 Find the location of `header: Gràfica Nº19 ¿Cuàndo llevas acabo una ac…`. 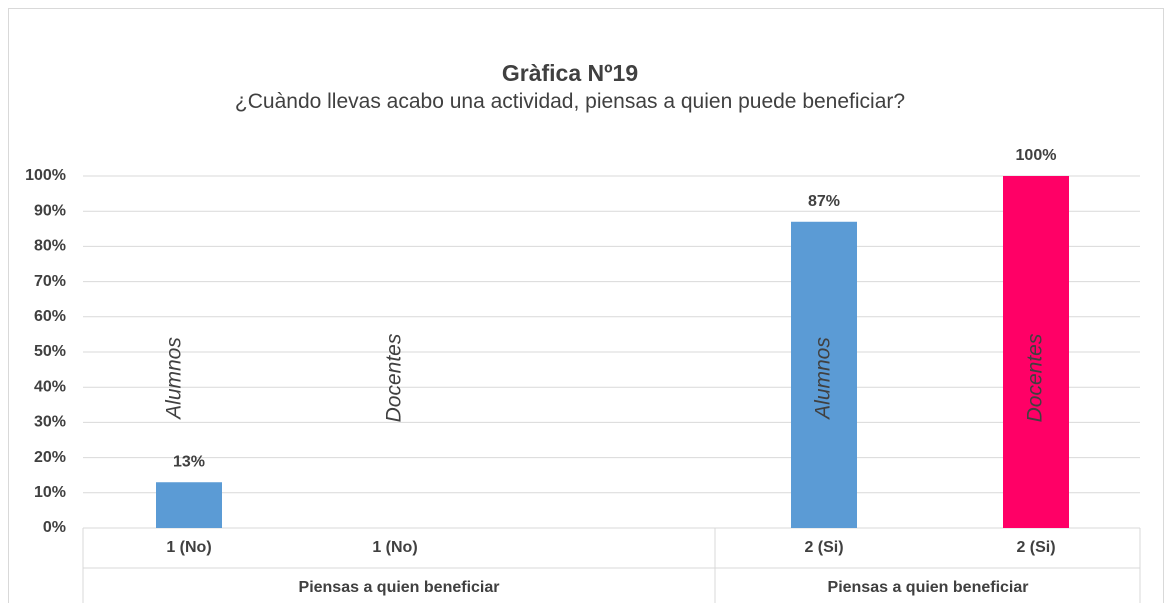

header: Gràfica Nº19 ¿Cuàndo llevas acabo una ac… is located at coordinates (570, 87).